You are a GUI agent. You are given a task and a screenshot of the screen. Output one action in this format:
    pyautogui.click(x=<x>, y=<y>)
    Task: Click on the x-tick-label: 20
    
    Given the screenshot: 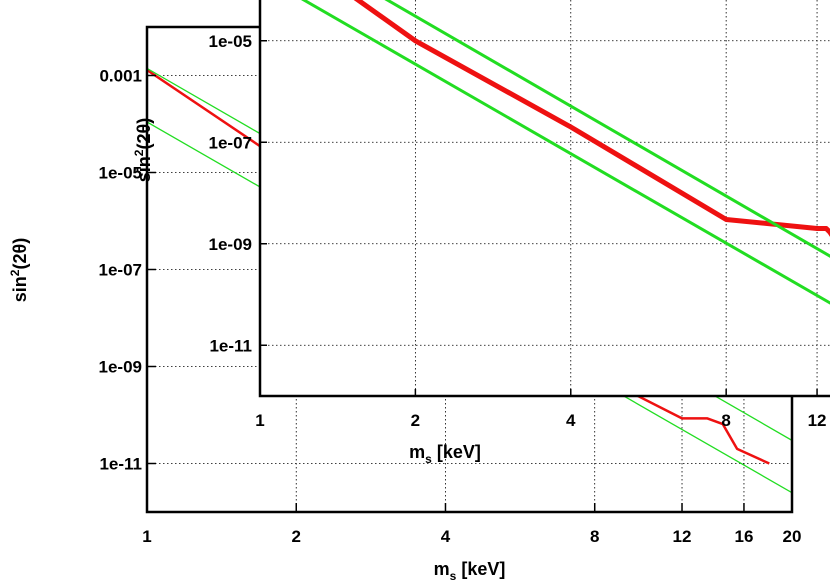 What is the action you would take?
    pyautogui.click(x=792, y=536)
    